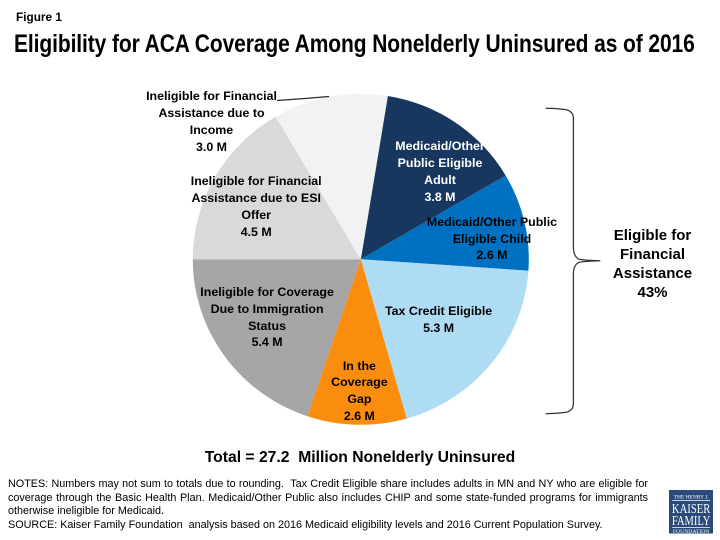 The width and height of the screenshot is (720, 540). What do you see at coordinates (691, 531) in the screenshot?
I see `svg-text: FOUNDATION` at bounding box center [691, 531].